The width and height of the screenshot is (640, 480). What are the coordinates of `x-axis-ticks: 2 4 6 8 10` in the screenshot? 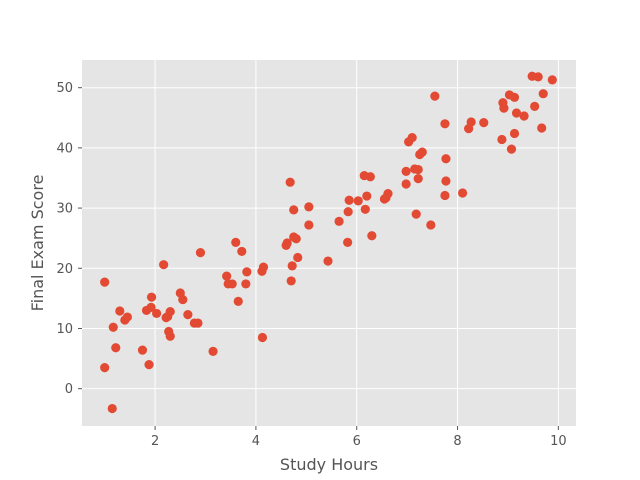 It's located at (359, 437).